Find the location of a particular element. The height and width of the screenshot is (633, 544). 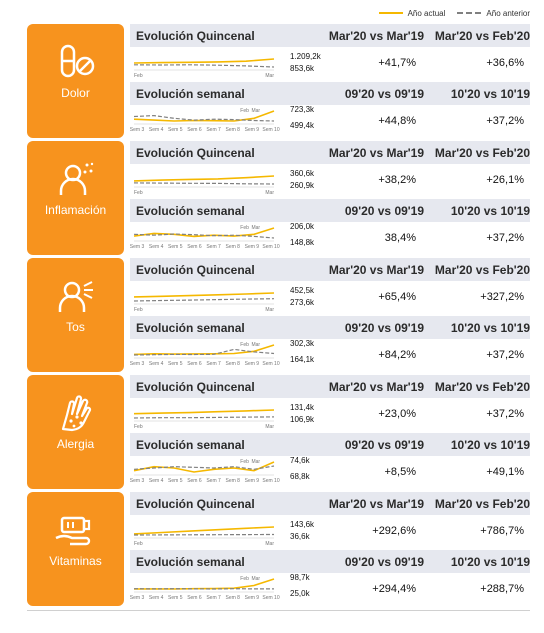

x-tick-label-end: Mar is located at coordinates (269, 544).